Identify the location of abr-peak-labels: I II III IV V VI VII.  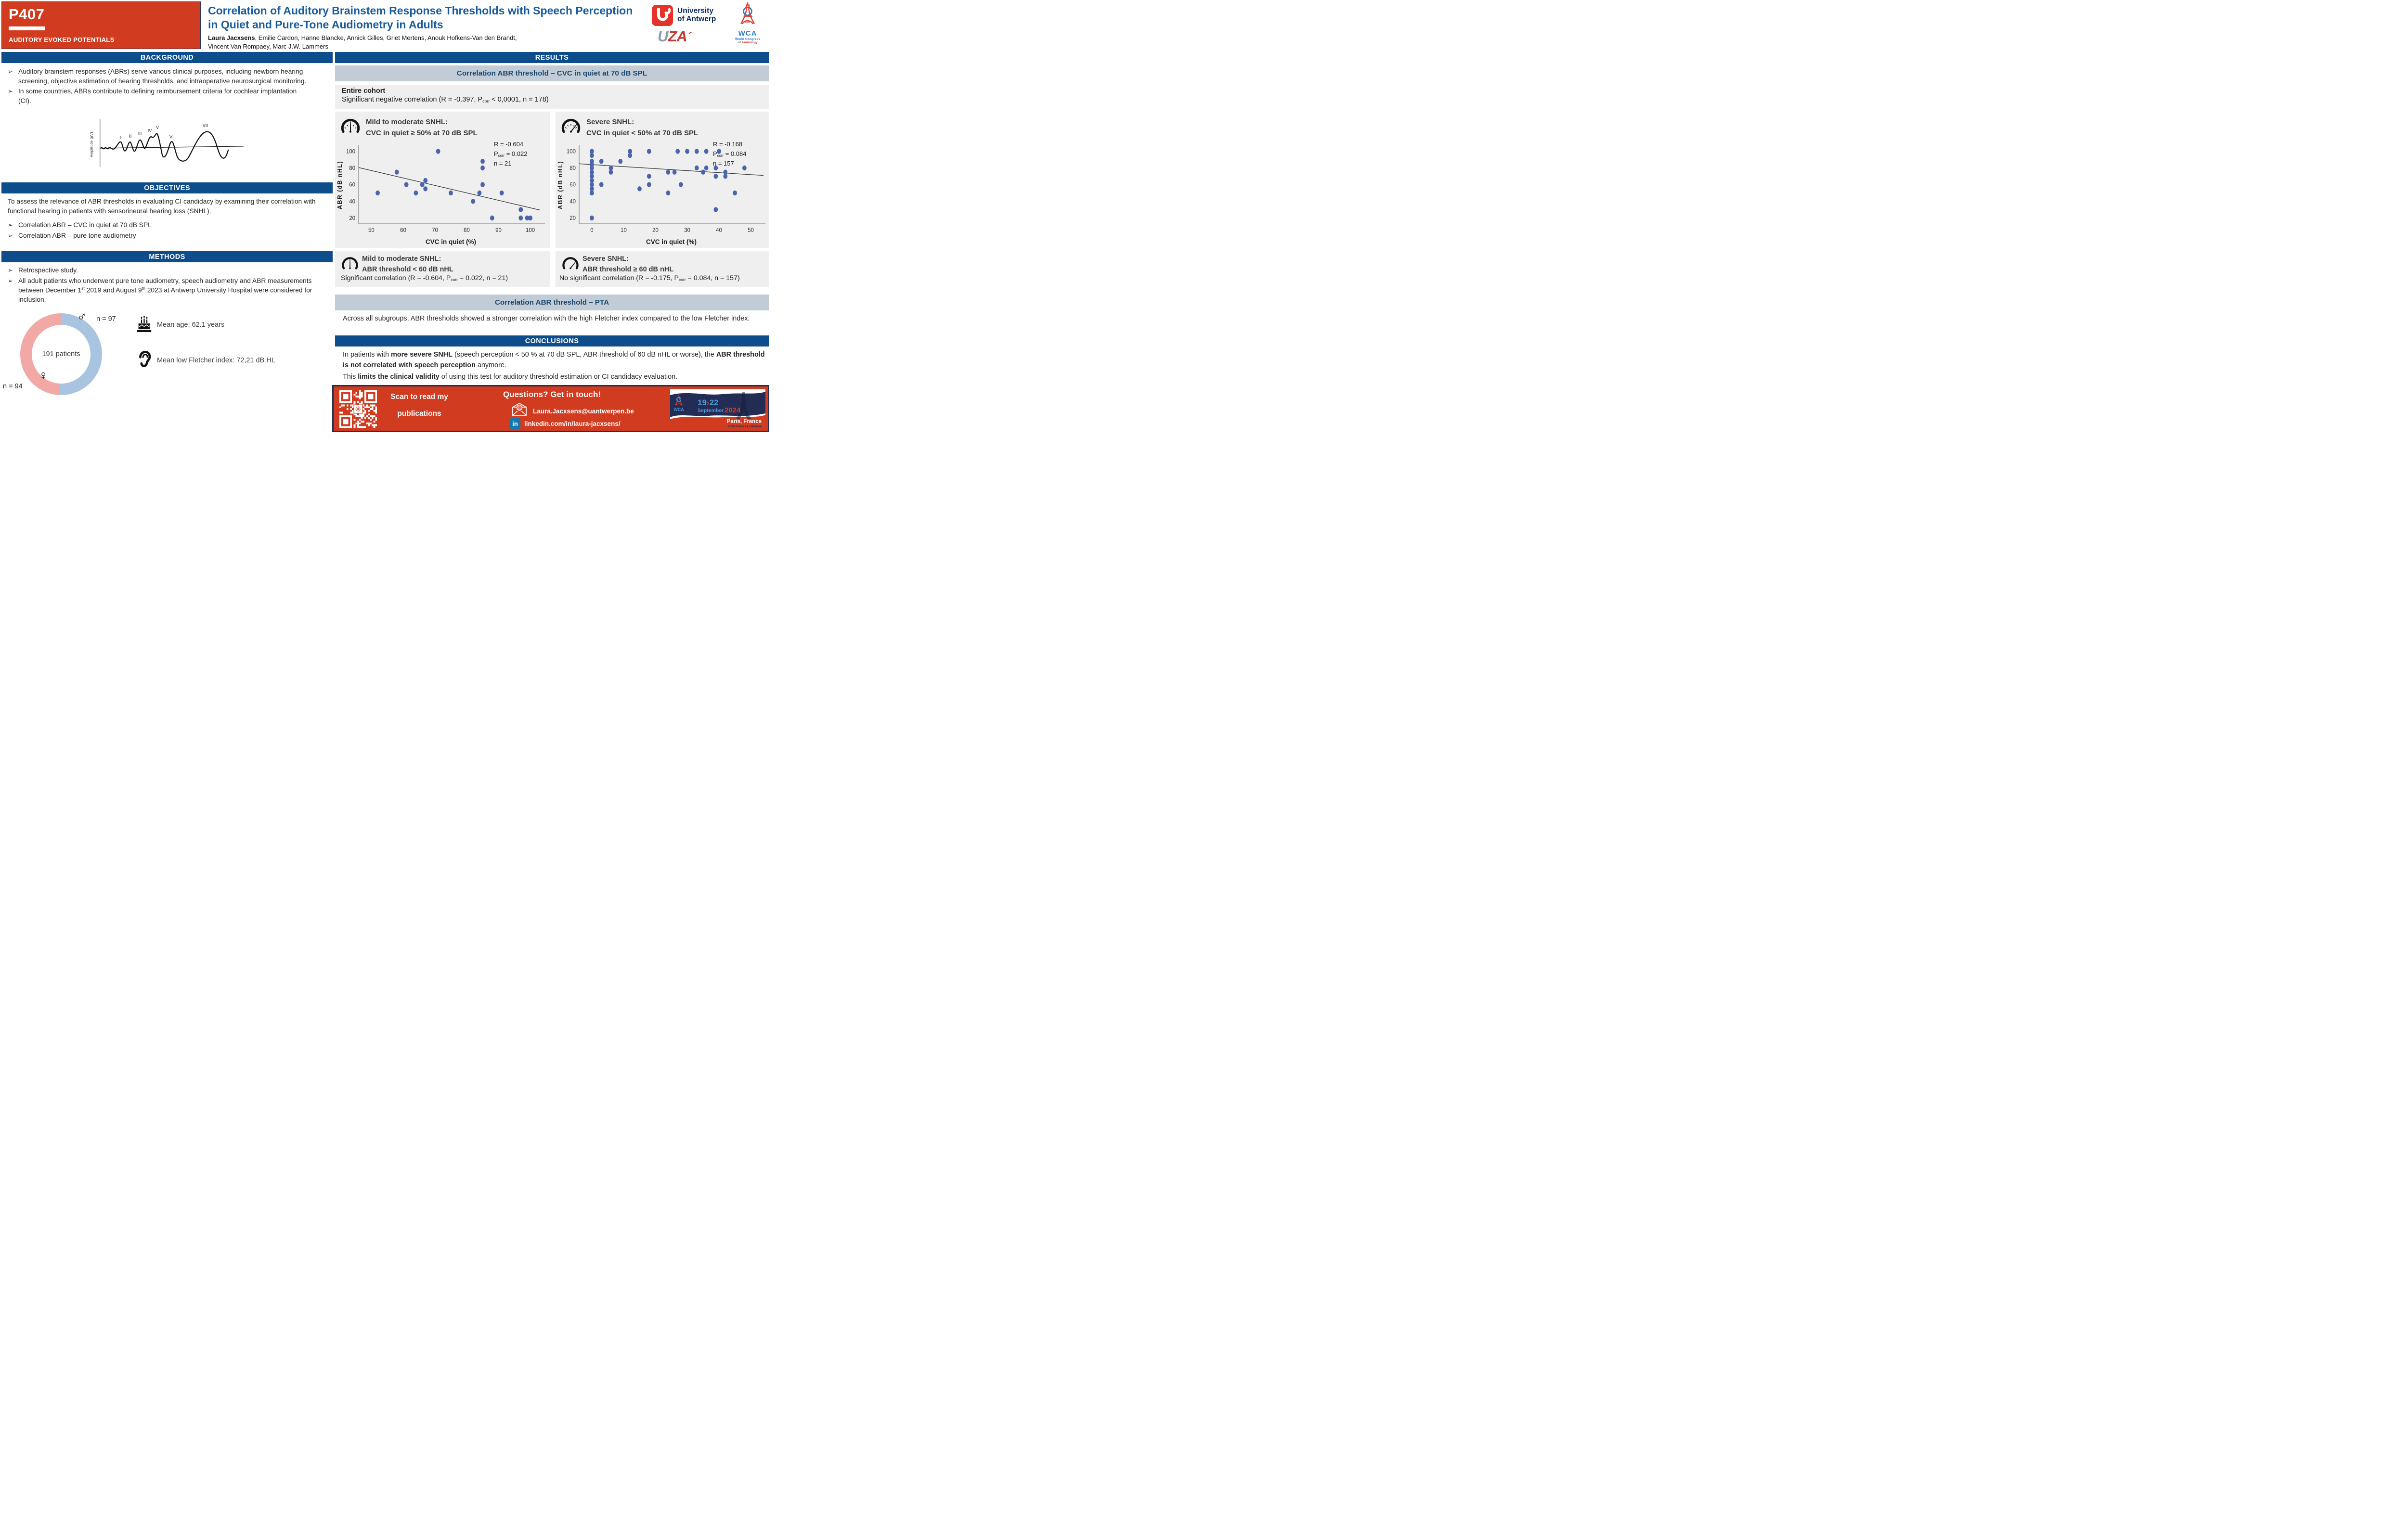
(164, 131).